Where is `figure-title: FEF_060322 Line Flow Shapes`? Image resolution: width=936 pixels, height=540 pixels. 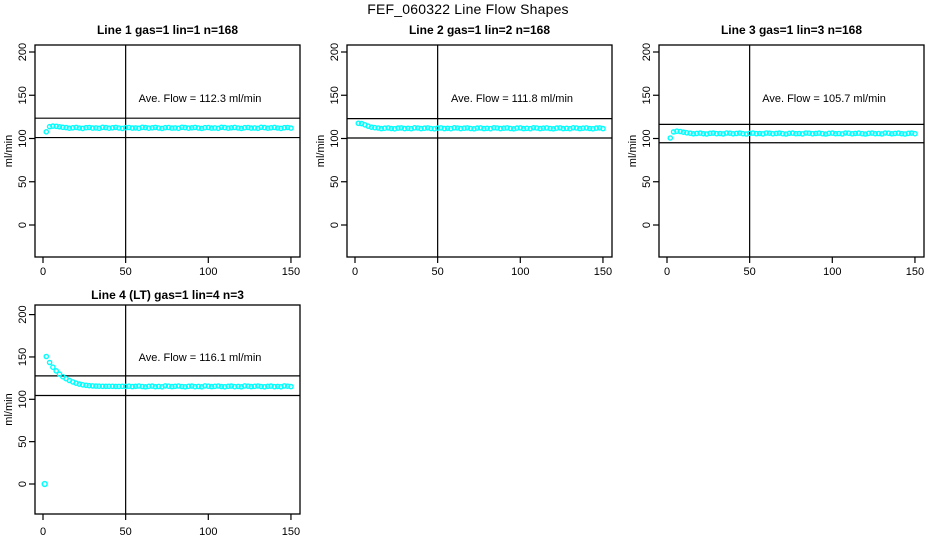 figure-title: FEF_060322 Line Flow Shapes is located at coordinates (468, 9).